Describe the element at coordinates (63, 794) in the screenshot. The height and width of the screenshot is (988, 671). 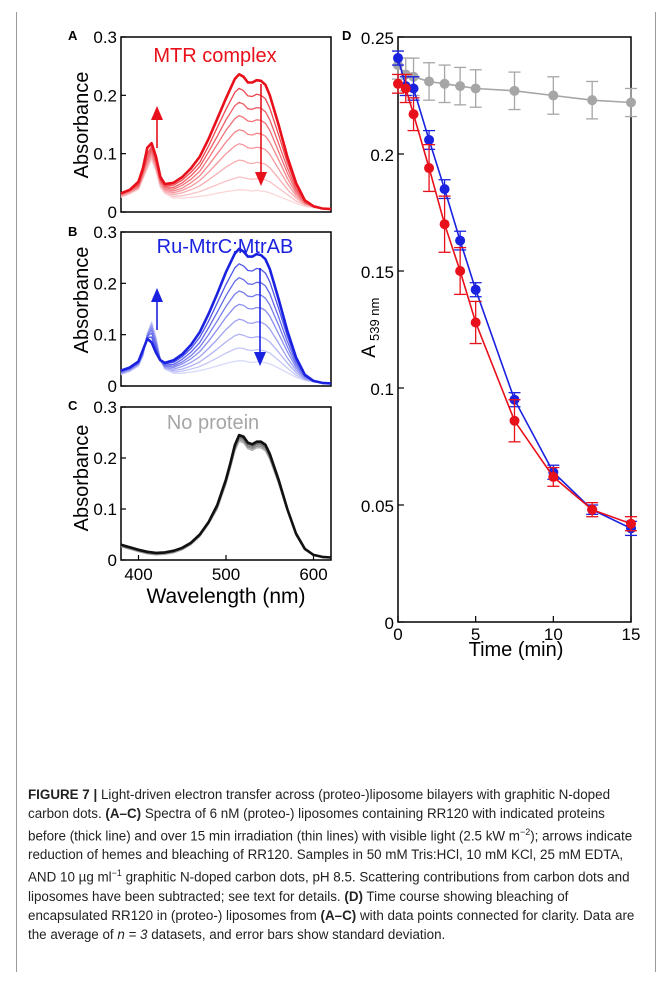
I see `caption-label: FIGURE 7 |` at that location.